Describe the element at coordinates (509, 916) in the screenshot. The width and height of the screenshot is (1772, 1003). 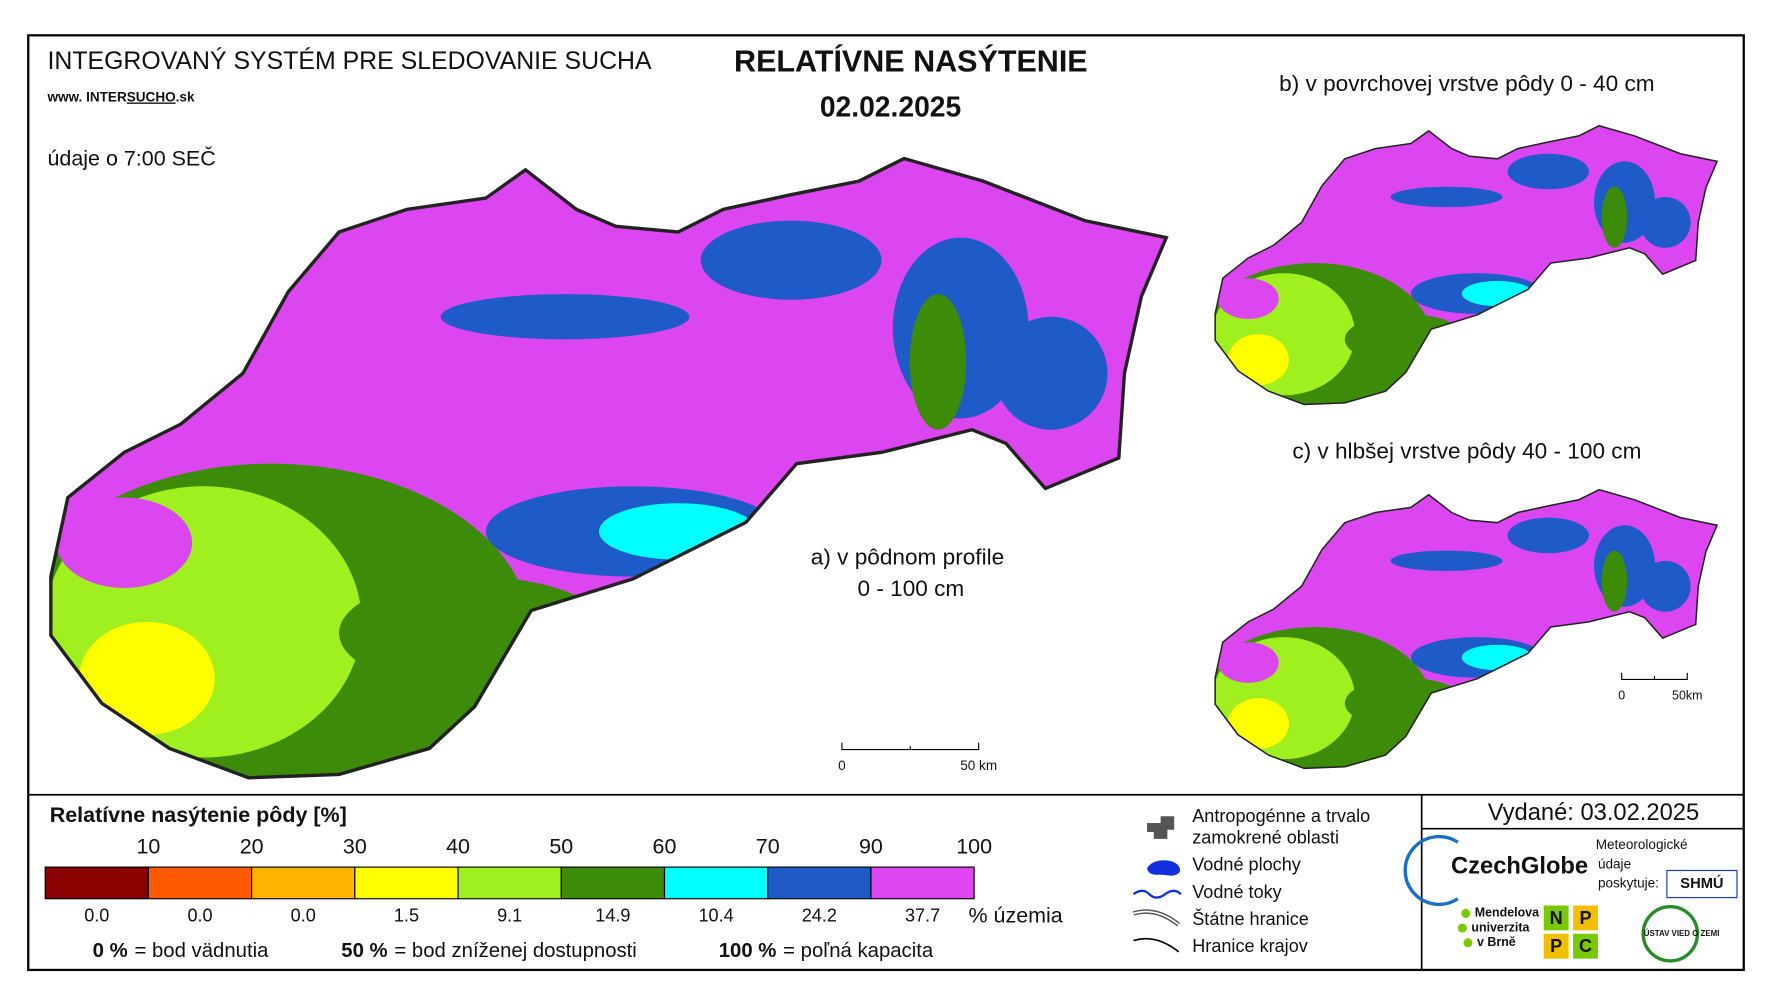
I see `legend-share: 9.1` at that location.